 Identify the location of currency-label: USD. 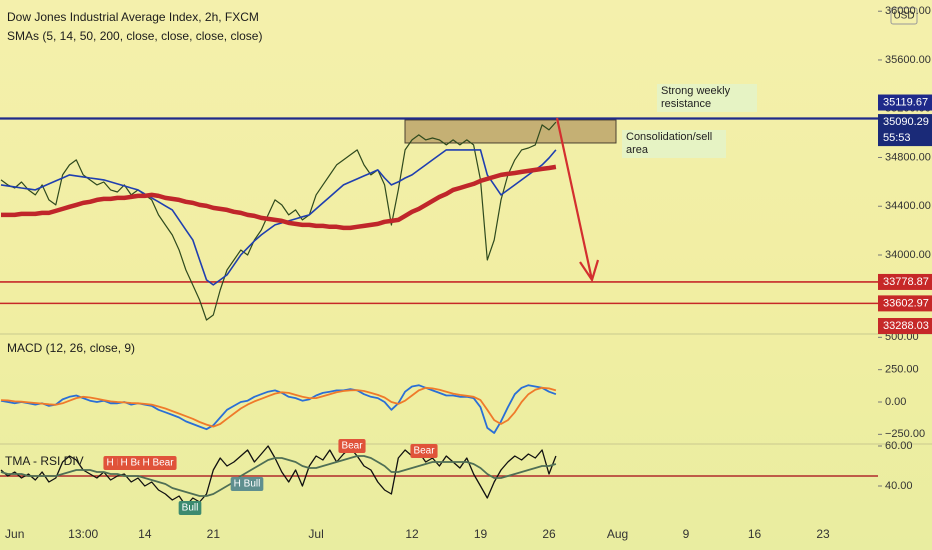
(903, 16).